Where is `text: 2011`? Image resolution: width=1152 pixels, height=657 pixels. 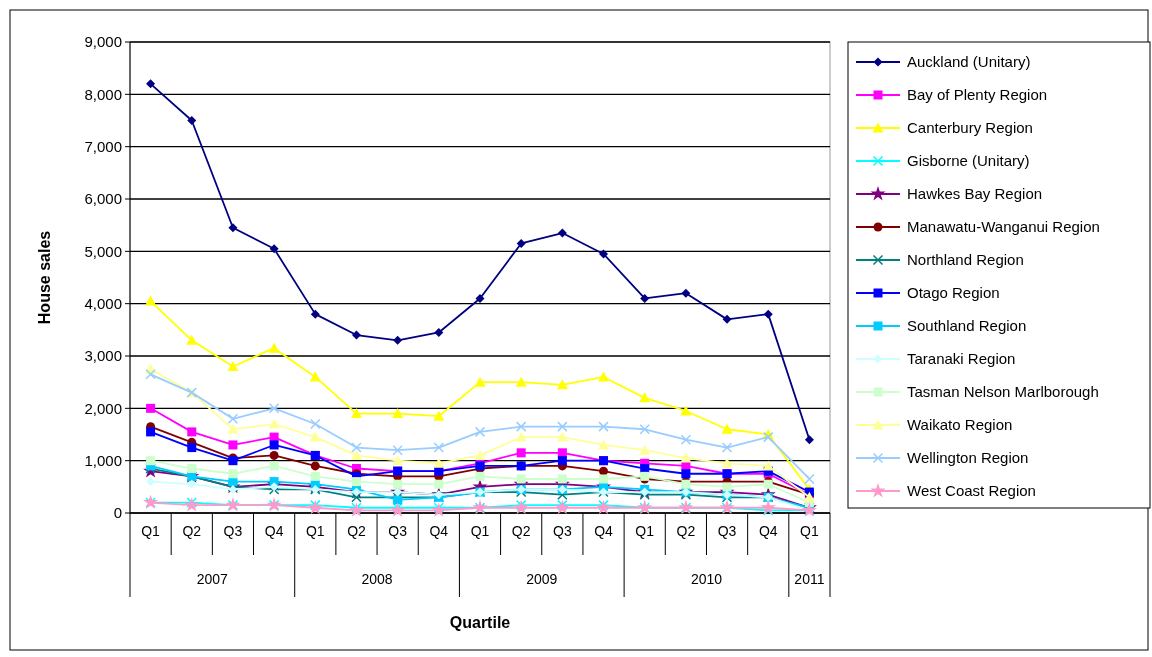
text: 2011 is located at coordinates (809, 579).